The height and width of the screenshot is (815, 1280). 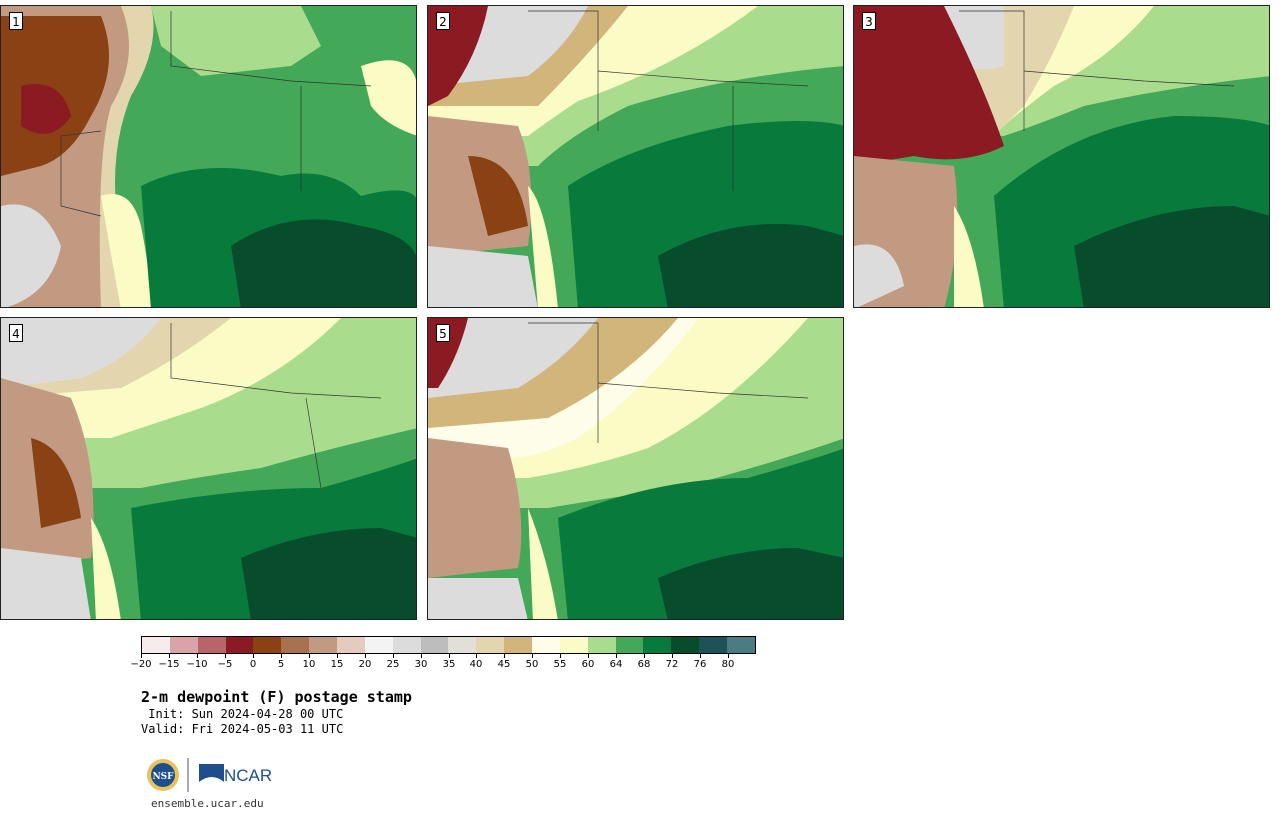 I want to click on nsf-ncar-logo: NSF NCAR, so click(x=209, y=775).